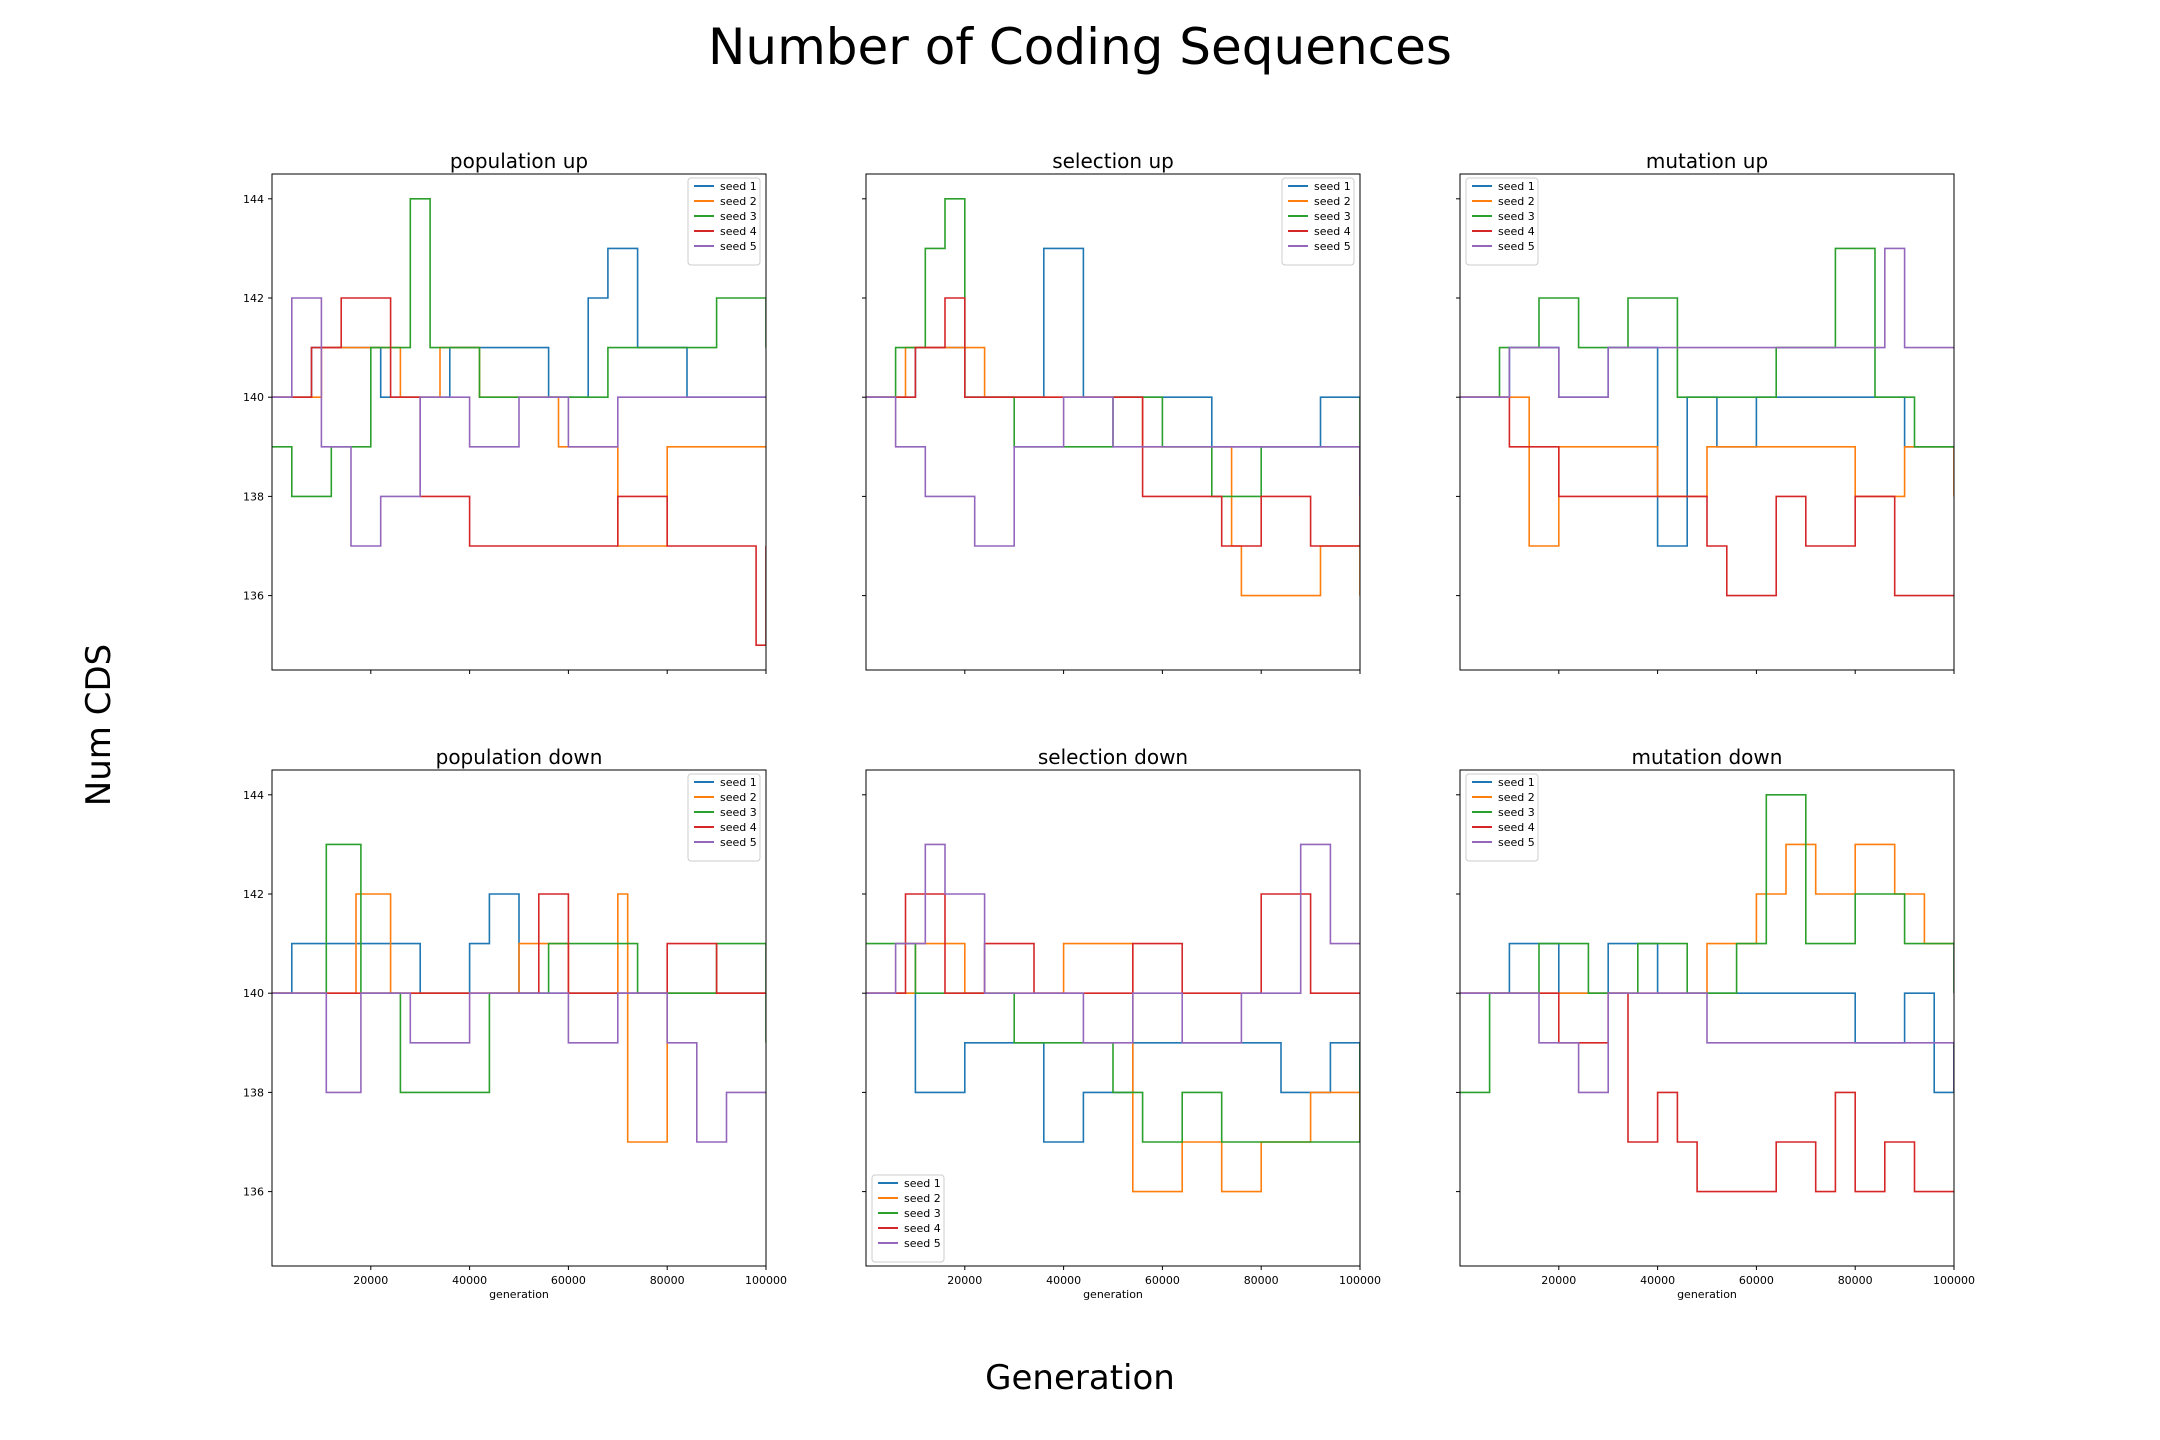 The width and height of the screenshot is (2160, 1440). I want to click on y-tick-label: 144, so click(253, 795).